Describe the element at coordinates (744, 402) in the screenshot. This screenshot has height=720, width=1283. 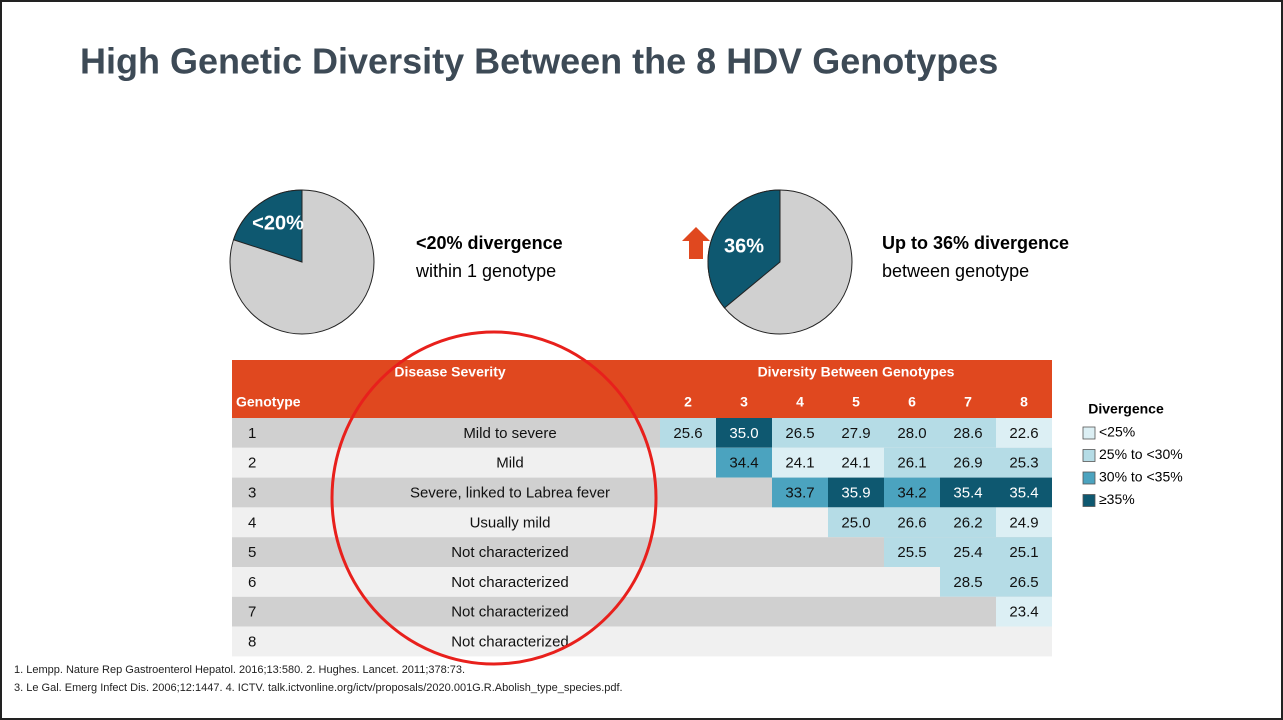
I see `header-cell: 3` at that location.